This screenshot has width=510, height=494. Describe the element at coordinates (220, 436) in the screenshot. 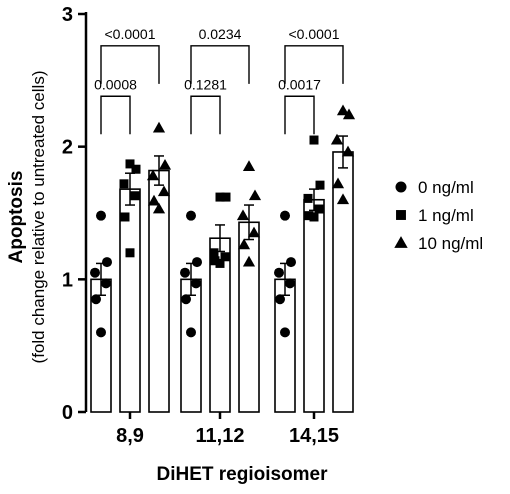

I see `x-tick-label: 11,12` at that location.